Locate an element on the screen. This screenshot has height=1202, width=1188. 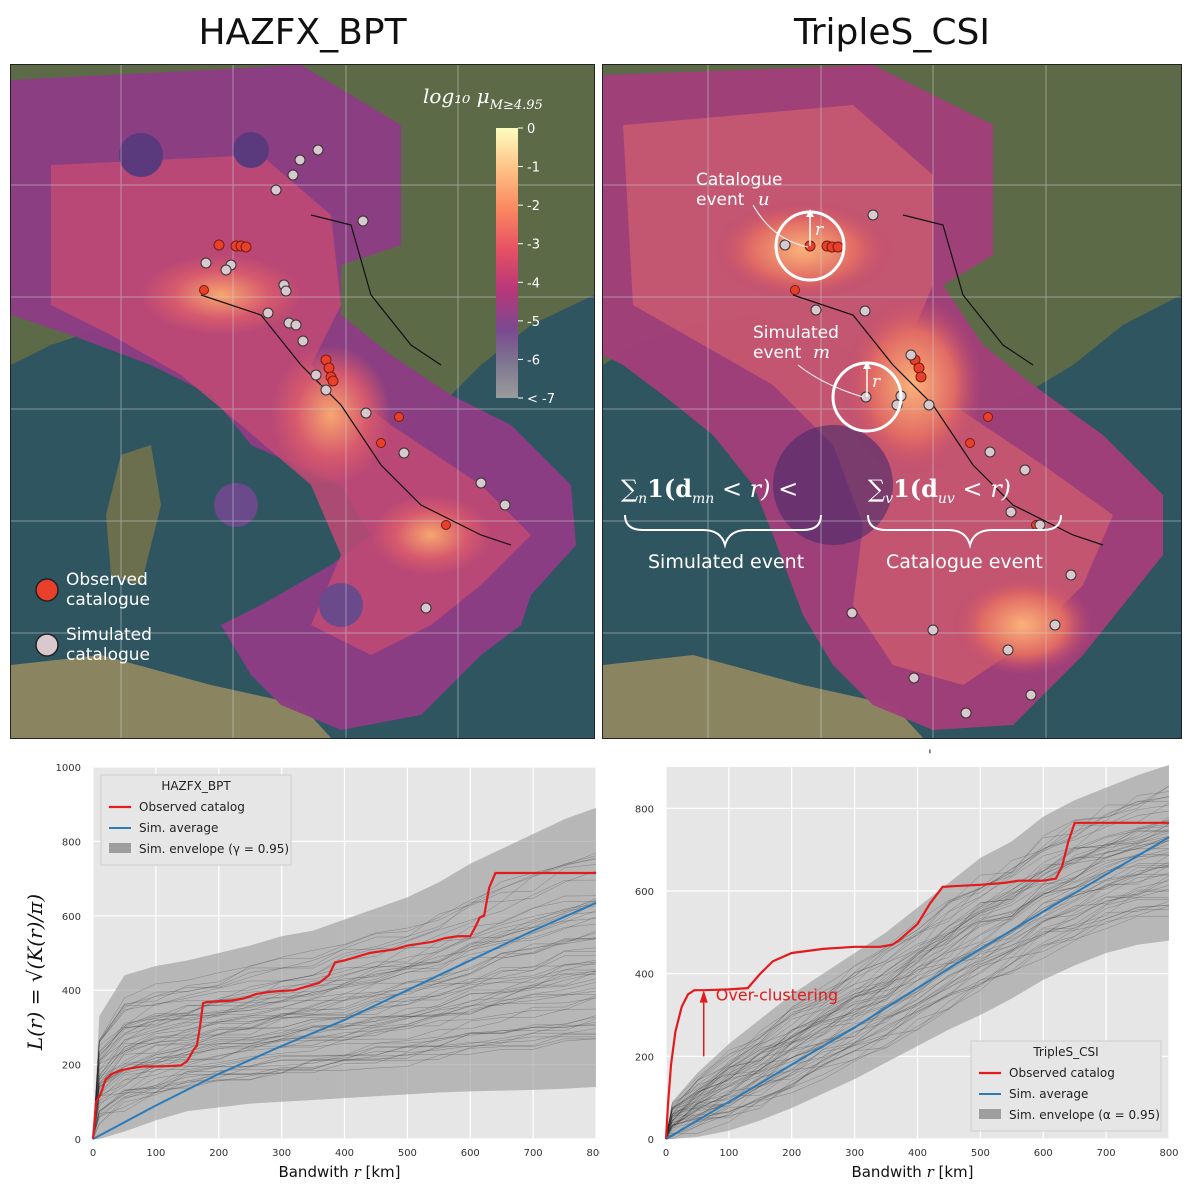
colorbar-tick-label: -2 is located at coordinates (533, 206).